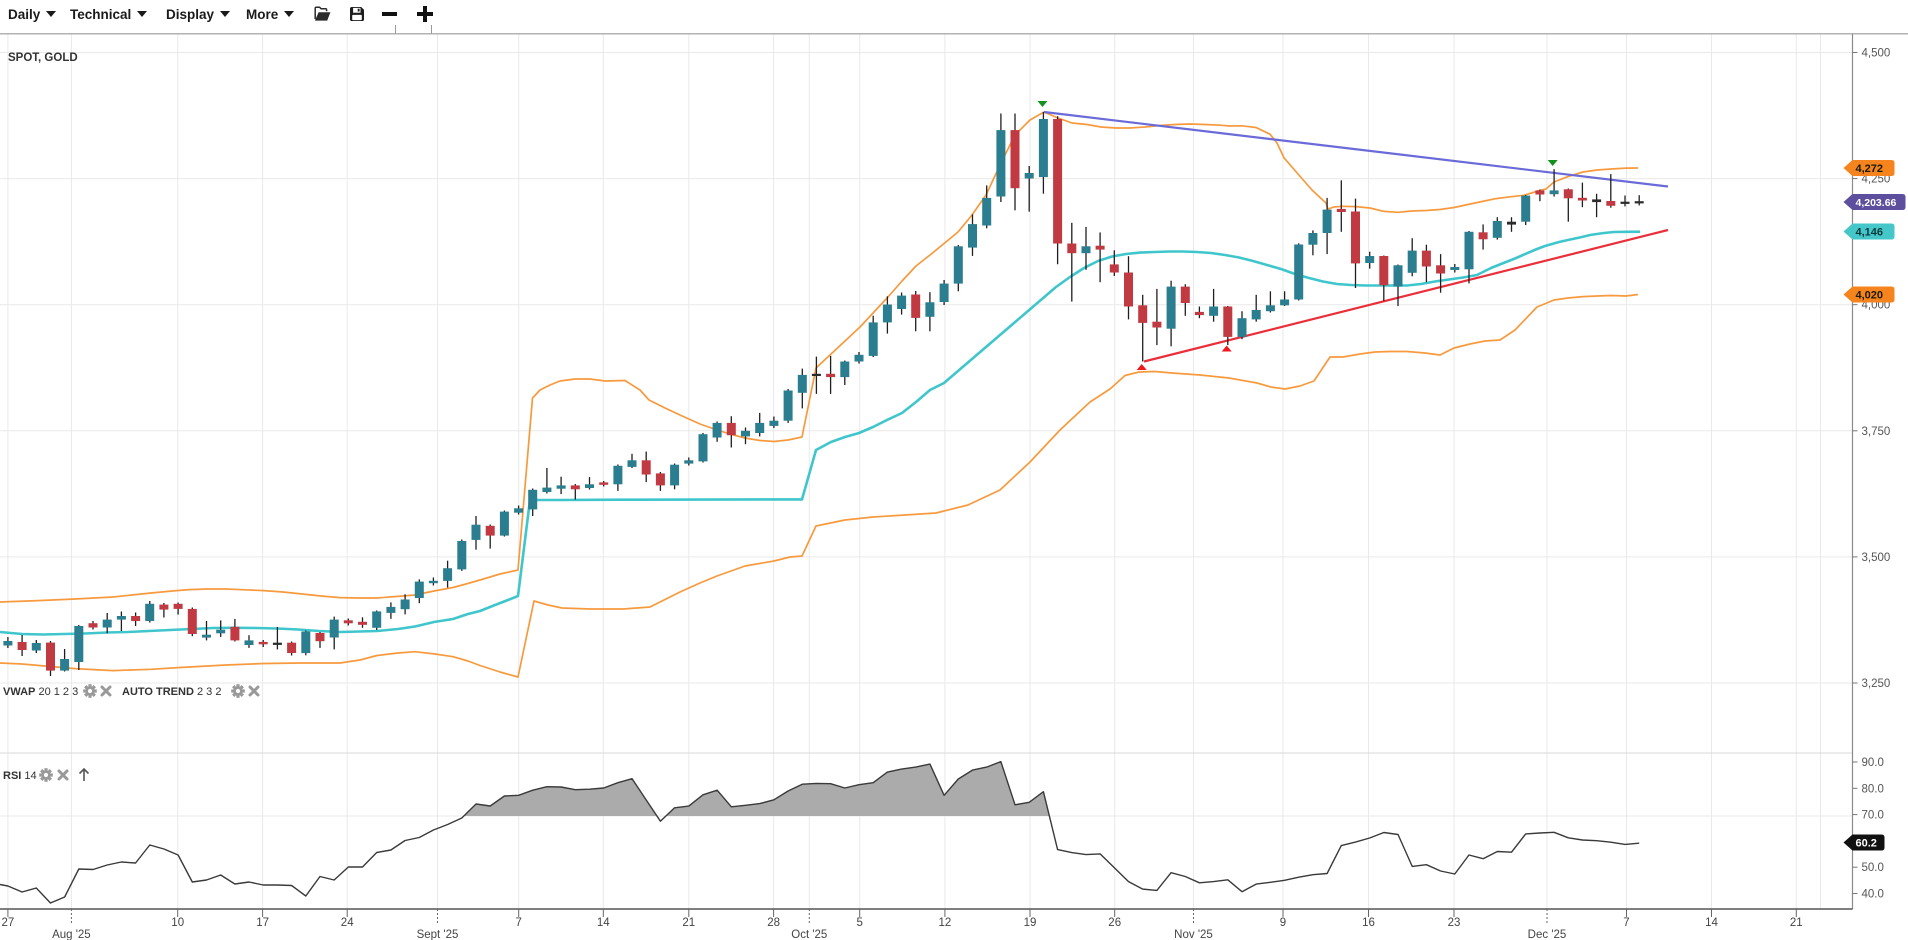 This screenshot has width=1908, height=940. I want to click on svg-text: Sept '25, so click(438, 934).